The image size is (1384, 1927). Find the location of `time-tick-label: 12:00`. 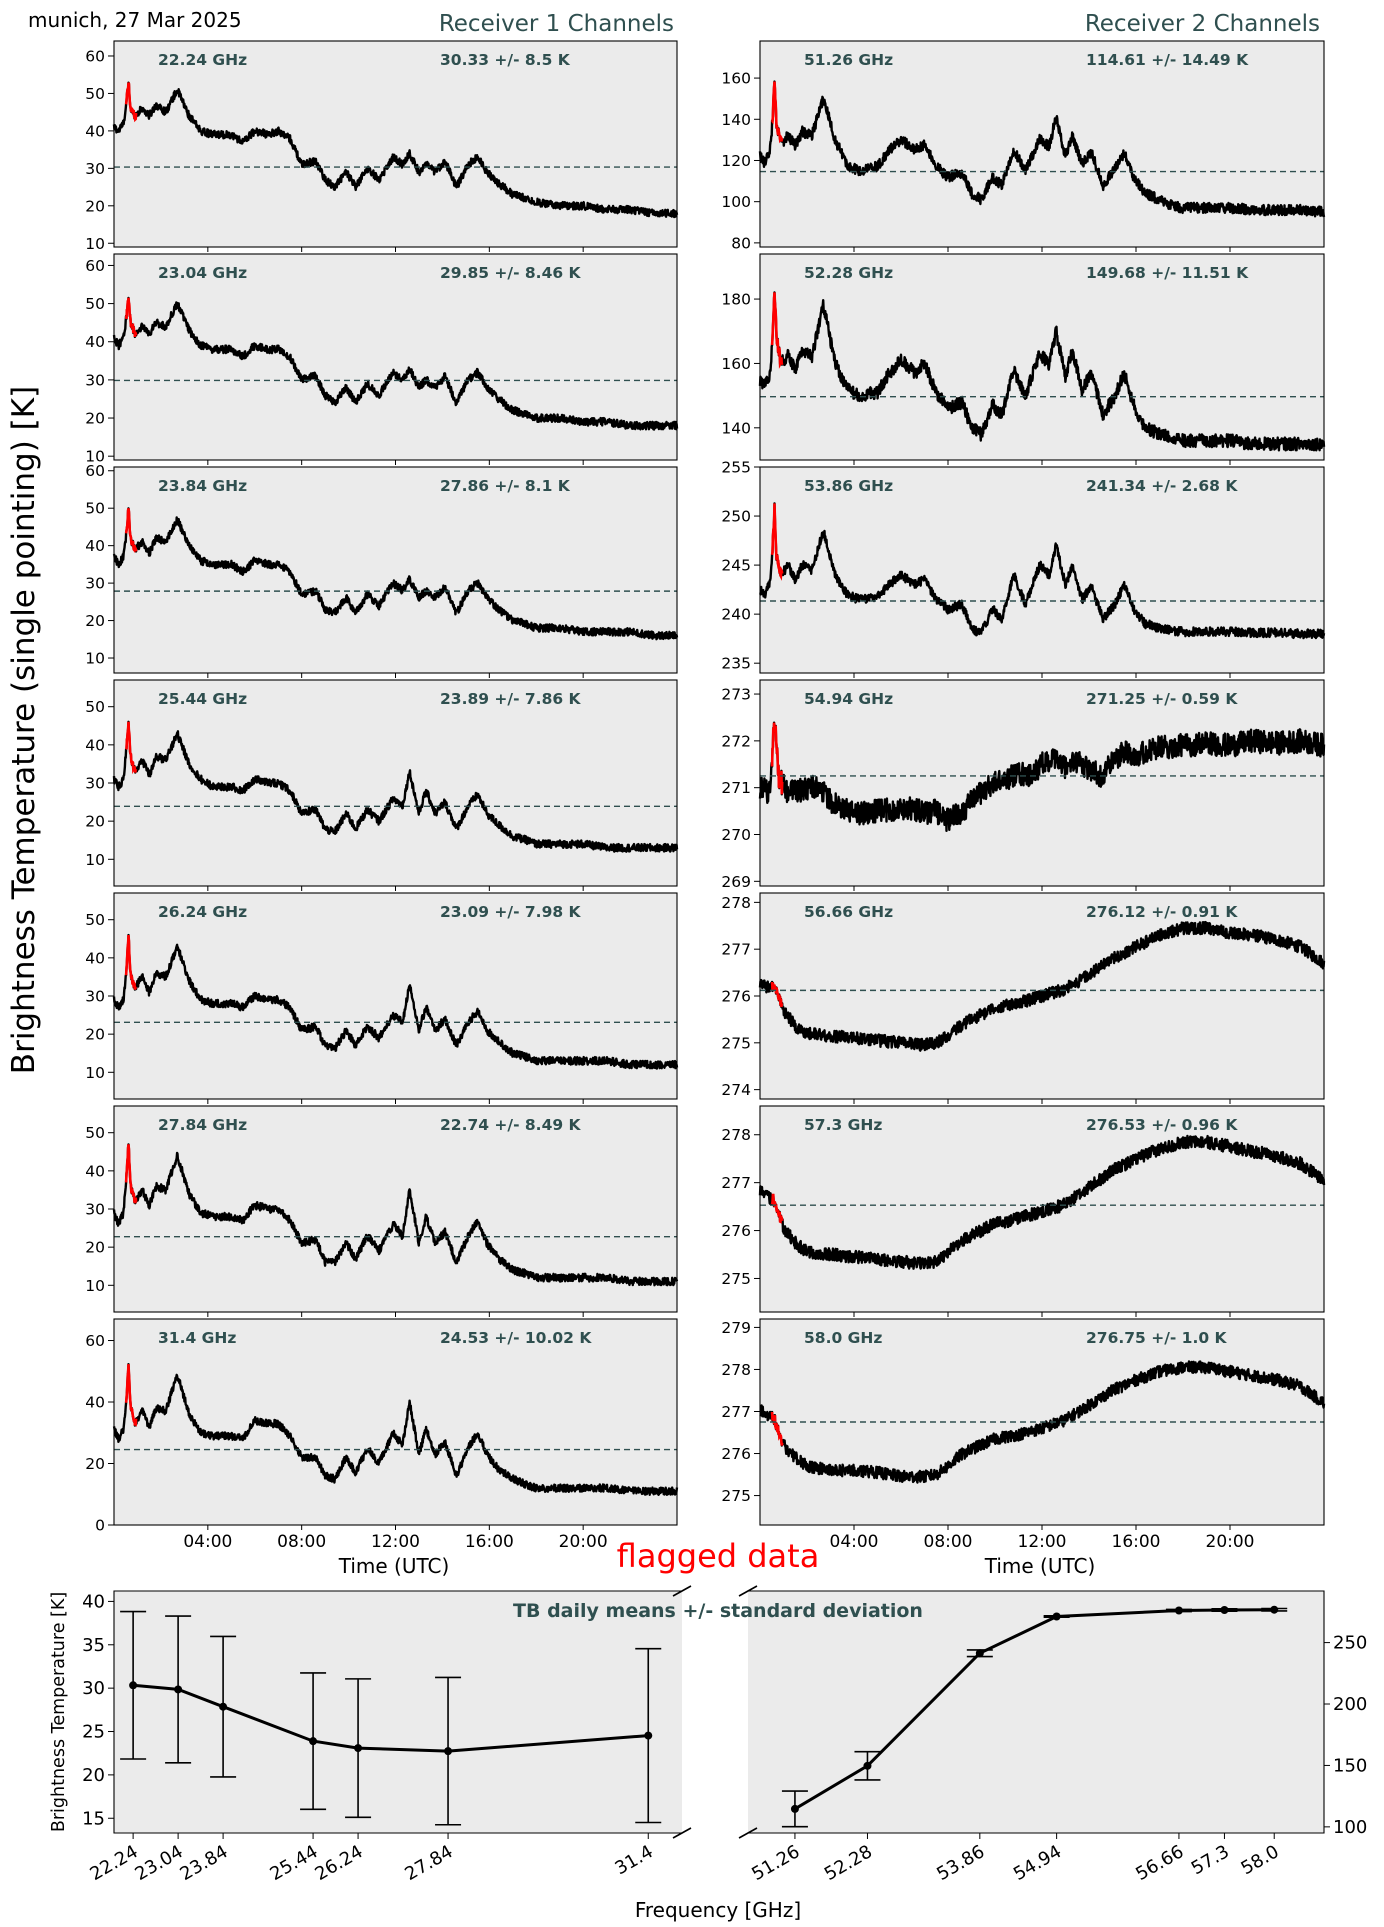

time-tick-label: 12:00 is located at coordinates (1042, 1542).